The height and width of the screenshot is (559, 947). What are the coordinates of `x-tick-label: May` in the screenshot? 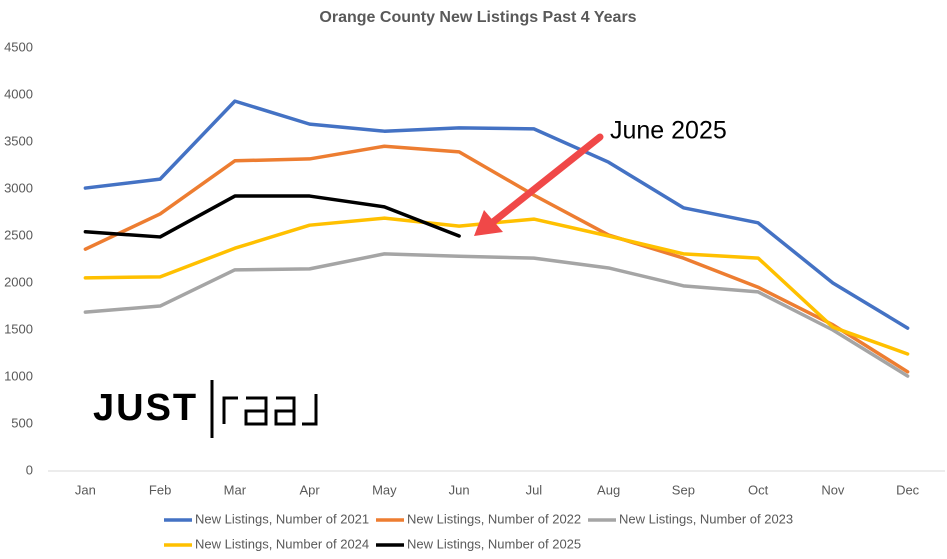 It's located at (384, 489).